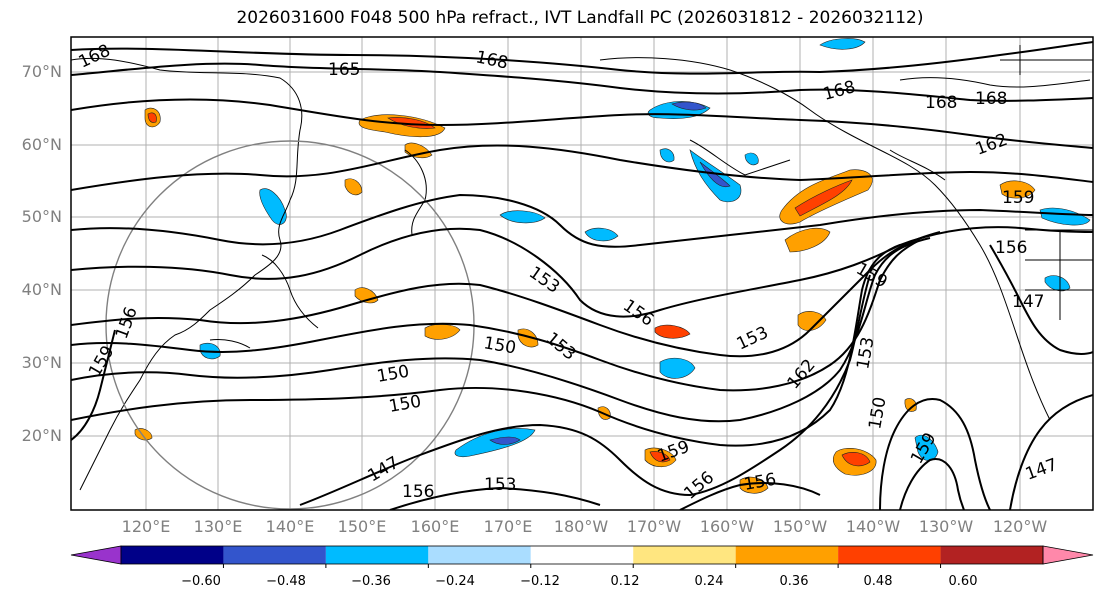 The height and width of the screenshot is (604, 1105). I want to click on latitude-label: 40°N, so click(41, 289).